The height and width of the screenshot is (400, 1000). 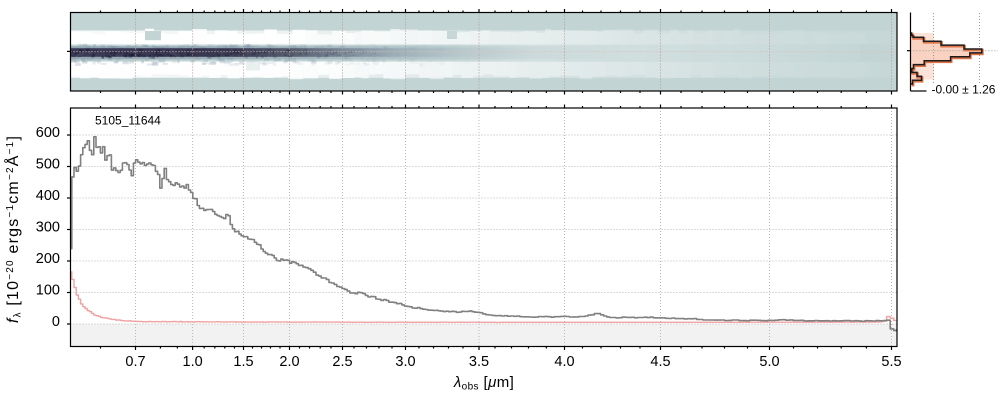 I want to click on svg-text: 500, so click(x=48, y=165).